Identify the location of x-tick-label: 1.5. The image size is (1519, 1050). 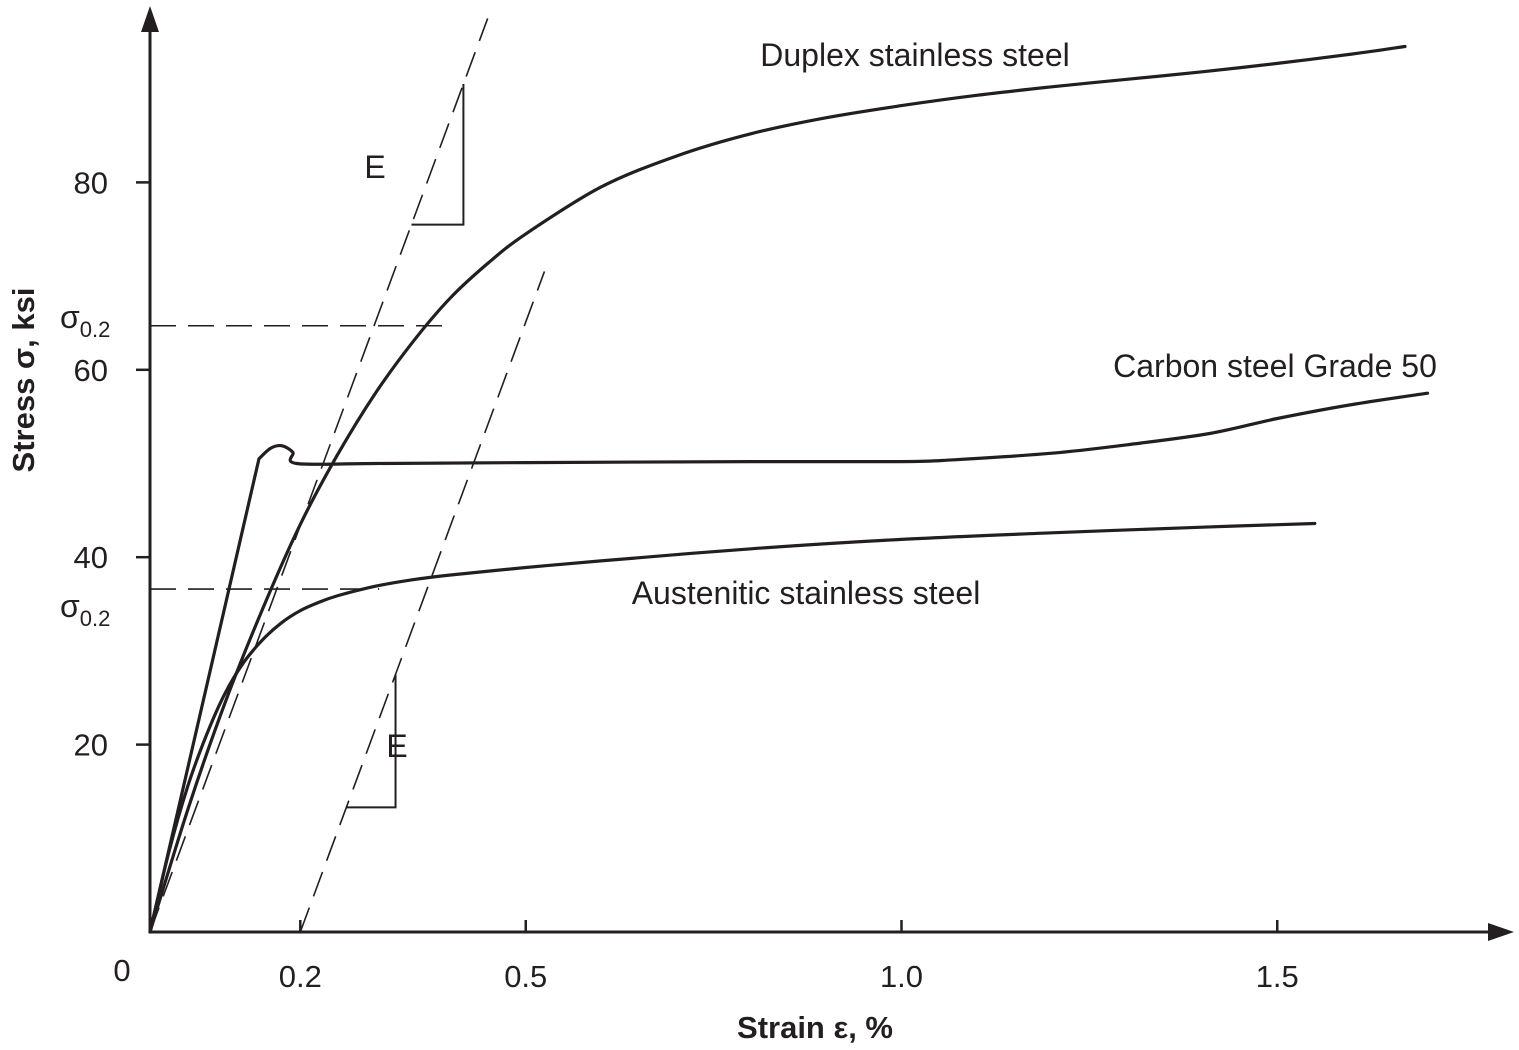
(1277, 976).